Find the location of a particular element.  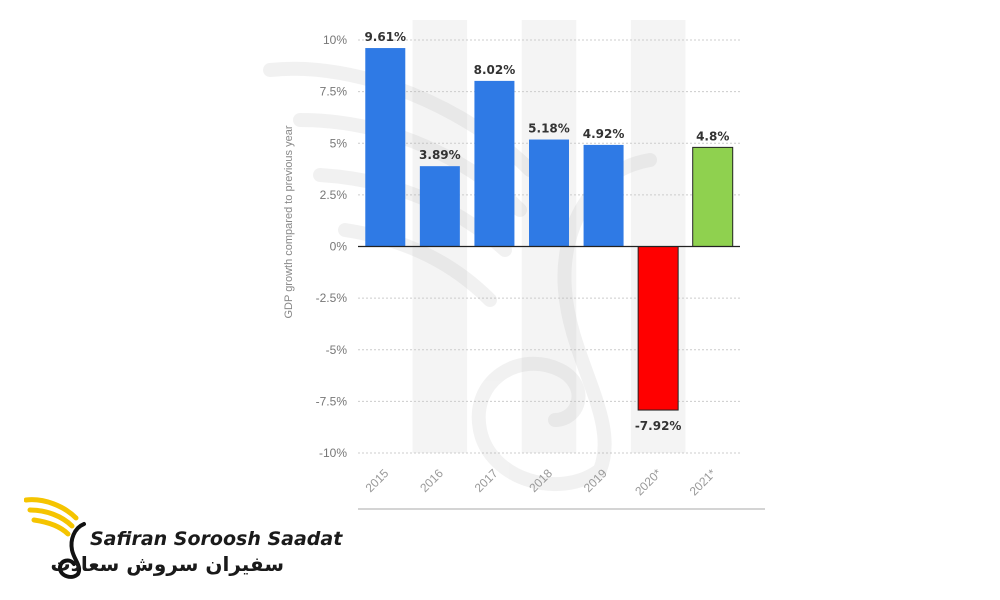

data-label: 9.61% is located at coordinates (385, 37).